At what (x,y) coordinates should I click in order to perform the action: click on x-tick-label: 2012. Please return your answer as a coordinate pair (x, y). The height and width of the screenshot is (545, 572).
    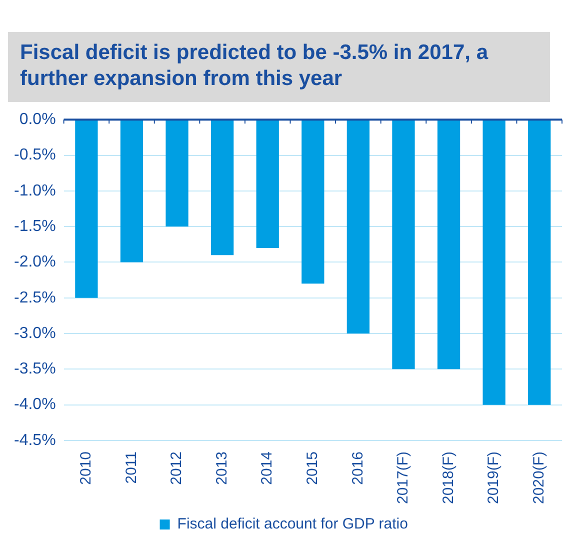
    Looking at the image, I should click on (177, 468).